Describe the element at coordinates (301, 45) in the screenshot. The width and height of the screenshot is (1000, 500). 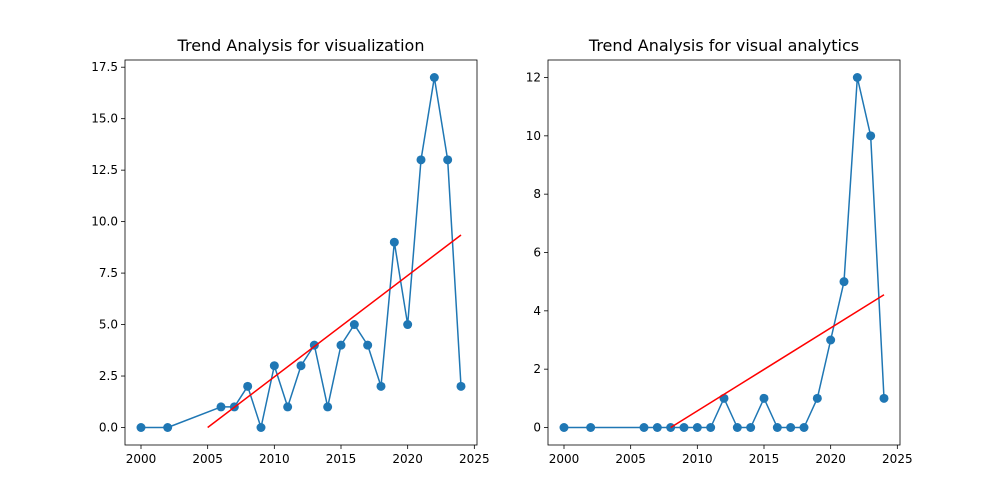
I see `chart-title: Trend Analysis for visualization` at that location.